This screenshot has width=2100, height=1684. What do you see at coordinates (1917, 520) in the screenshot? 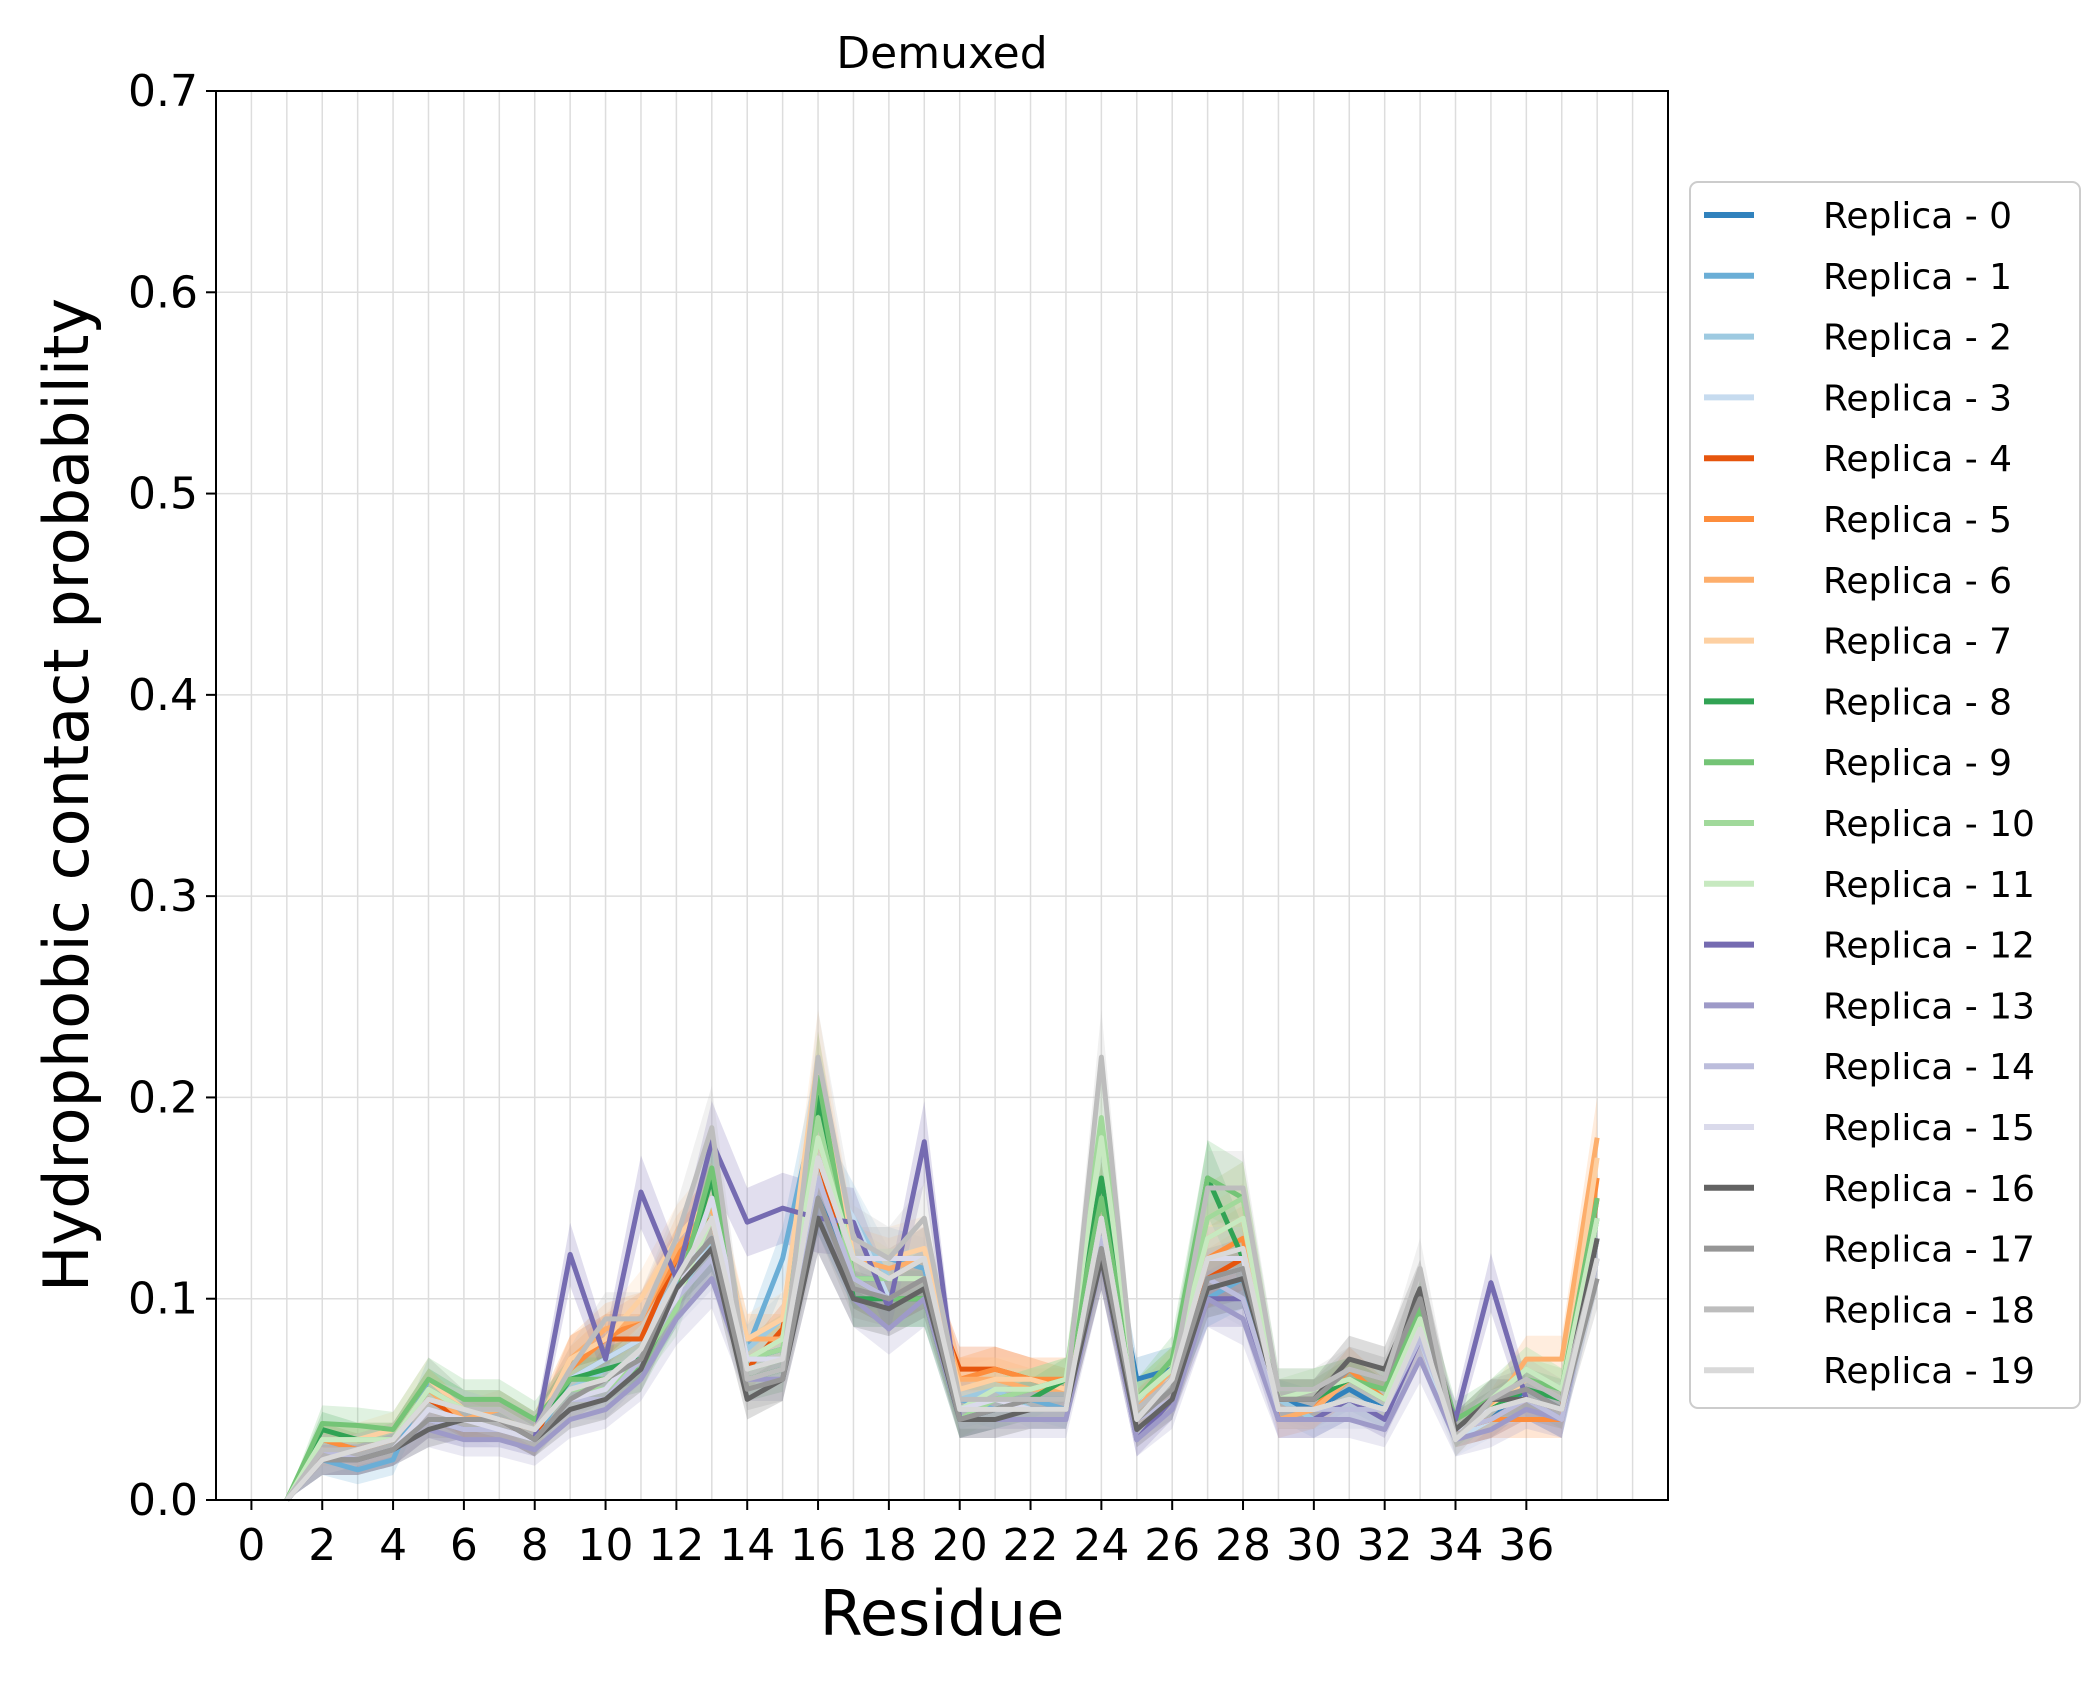
I see `legend-label: Replica - 5` at bounding box center [1917, 520].